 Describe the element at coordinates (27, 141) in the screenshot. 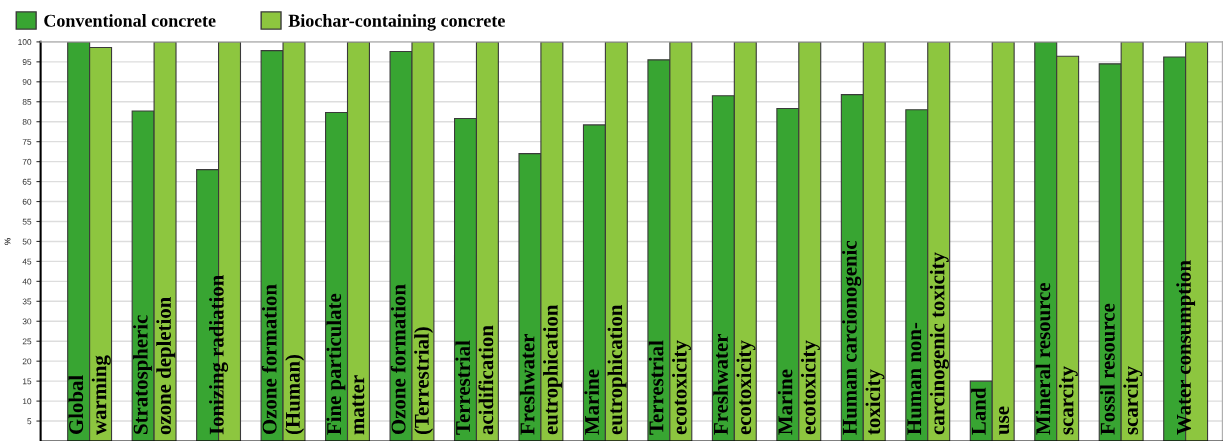

I see `y-tick-label: 75` at that location.